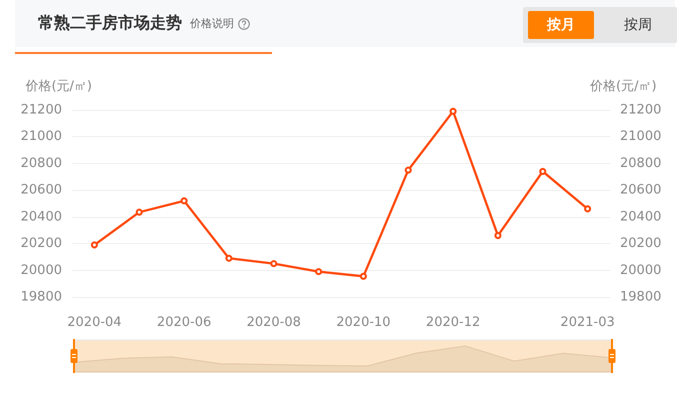 The width and height of the screenshot is (683, 400). What do you see at coordinates (212, 24) in the screenshot?
I see `chart-subtitle: 价格说明` at bounding box center [212, 24].